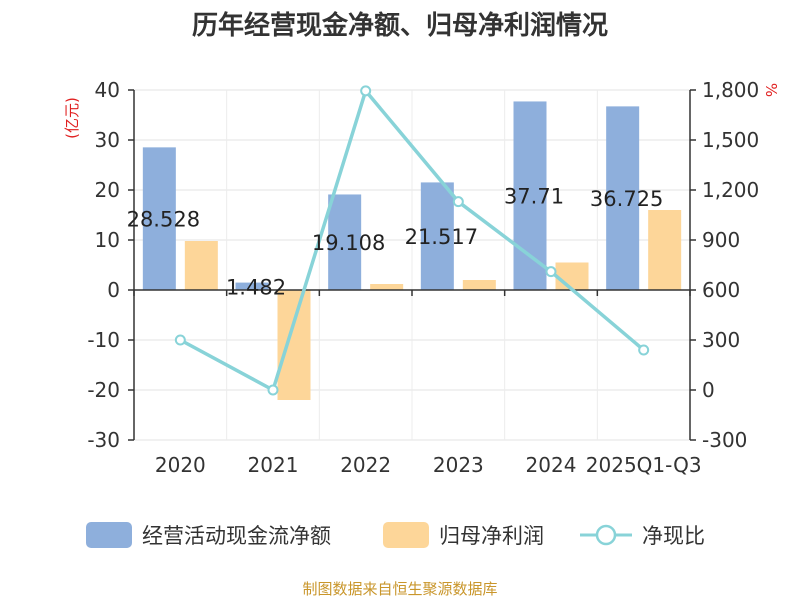 Image resolution: width=800 pixels, height=600 pixels. I want to click on bar-value-label: 37.71, so click(534, 197).